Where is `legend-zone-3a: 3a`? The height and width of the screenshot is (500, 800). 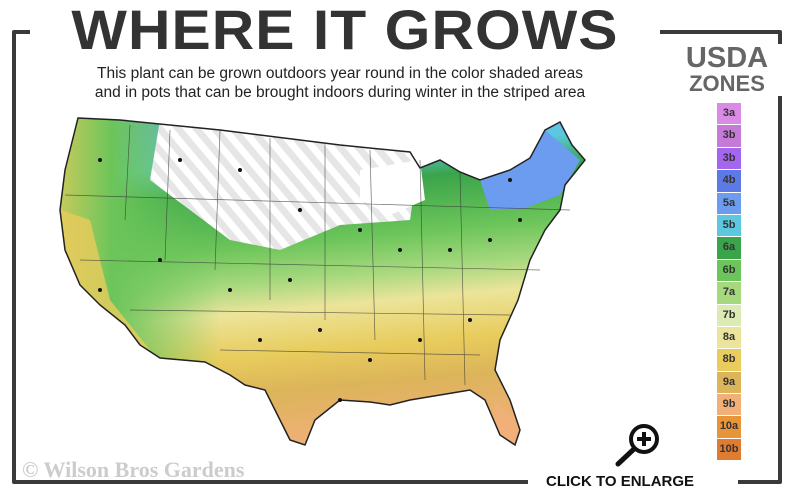
legend-zone-3a: 3a is located at coordinates (729, 114).